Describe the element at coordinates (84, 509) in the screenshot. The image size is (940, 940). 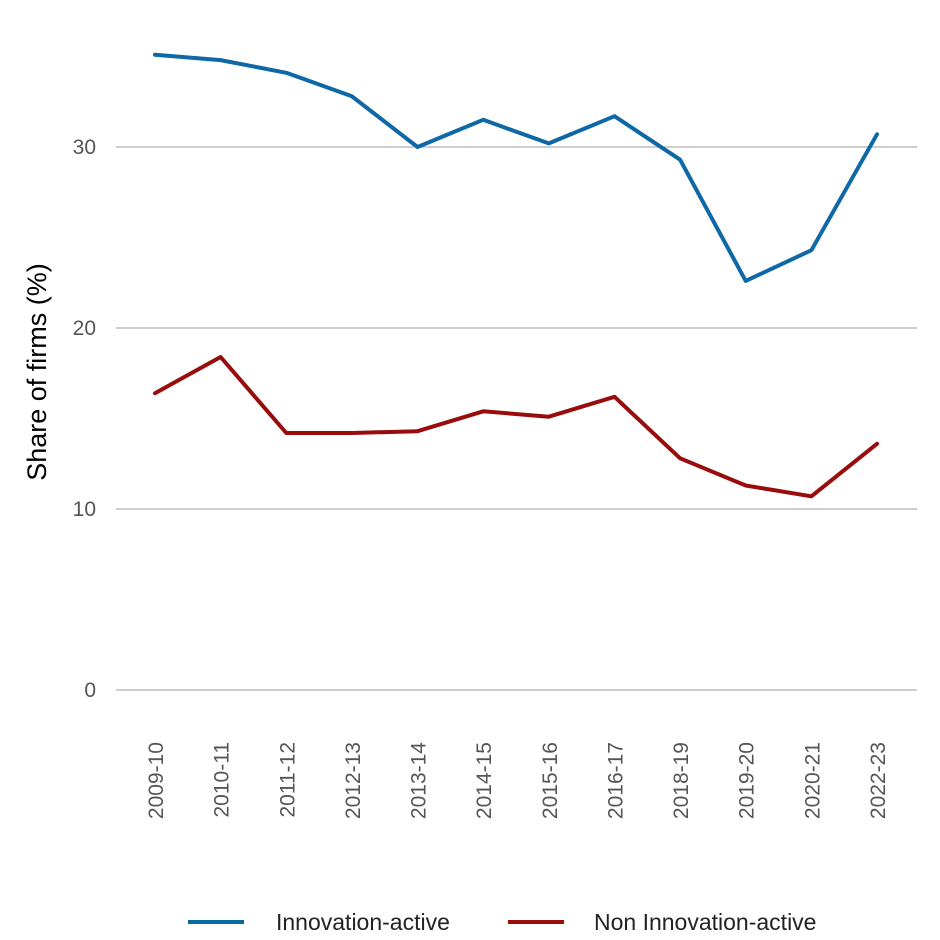
I see `y-tick-label: 10` at that location.